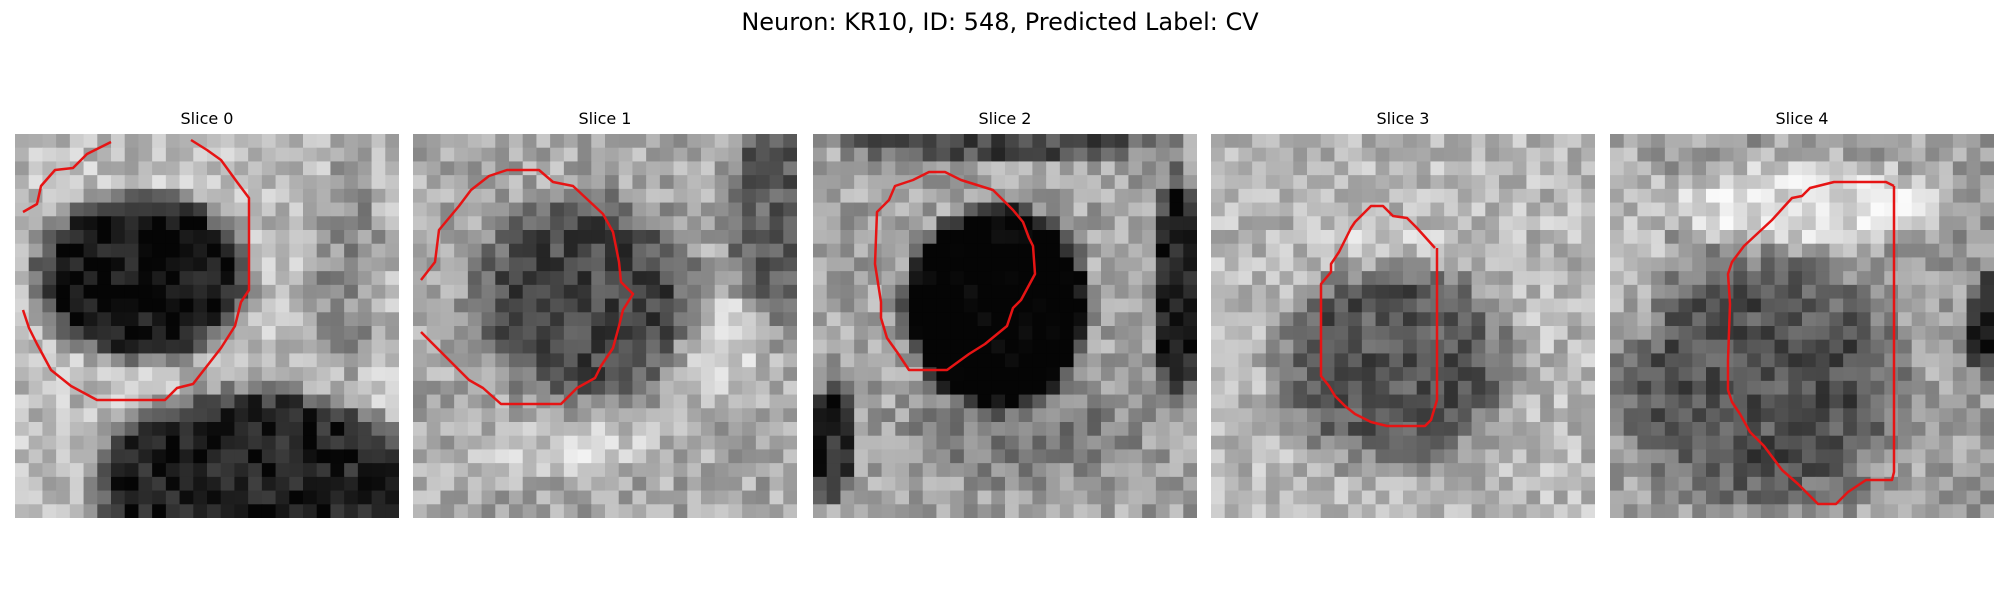 This screenshot has width=2000, height=600. Describe the element at coordinates (207, 118) in the screenshot. I see `slice-title-0: Slice 0` at that location.